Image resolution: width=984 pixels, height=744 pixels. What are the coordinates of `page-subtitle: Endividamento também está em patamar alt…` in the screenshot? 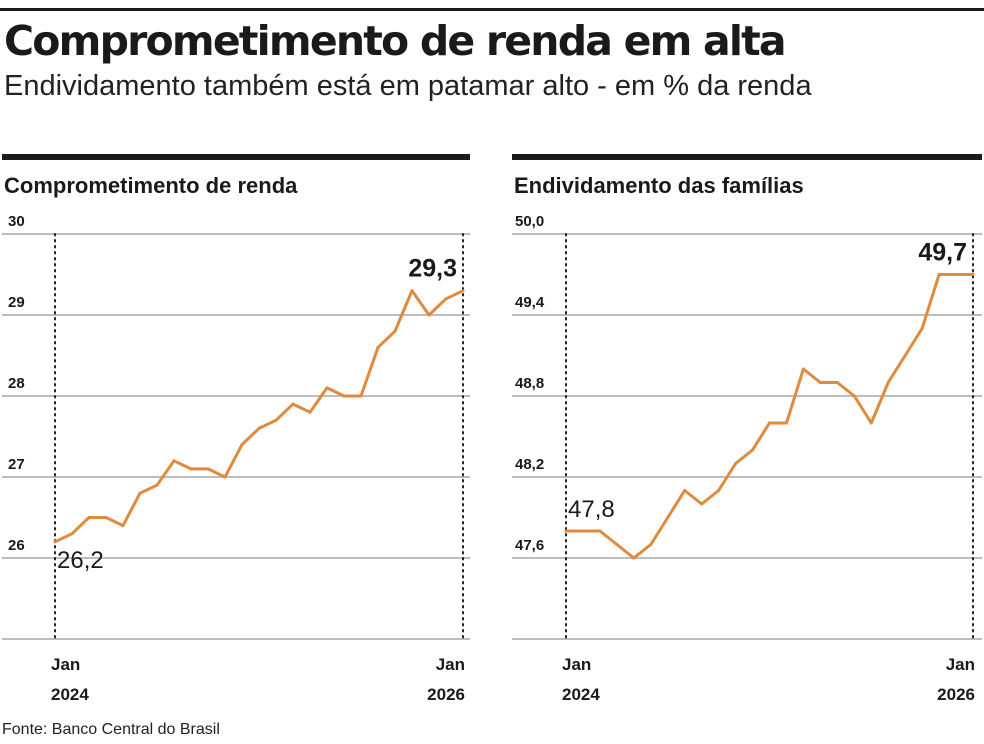 It's located at (408, 86).